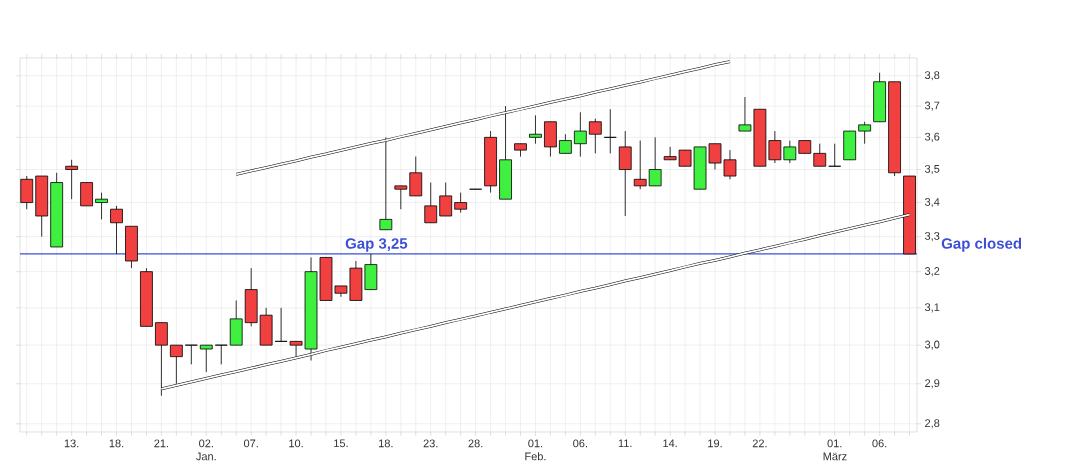  Describe the element at coordinates (670, 443) in the screenshot. I see `x-tick-label: 14.` at that location.